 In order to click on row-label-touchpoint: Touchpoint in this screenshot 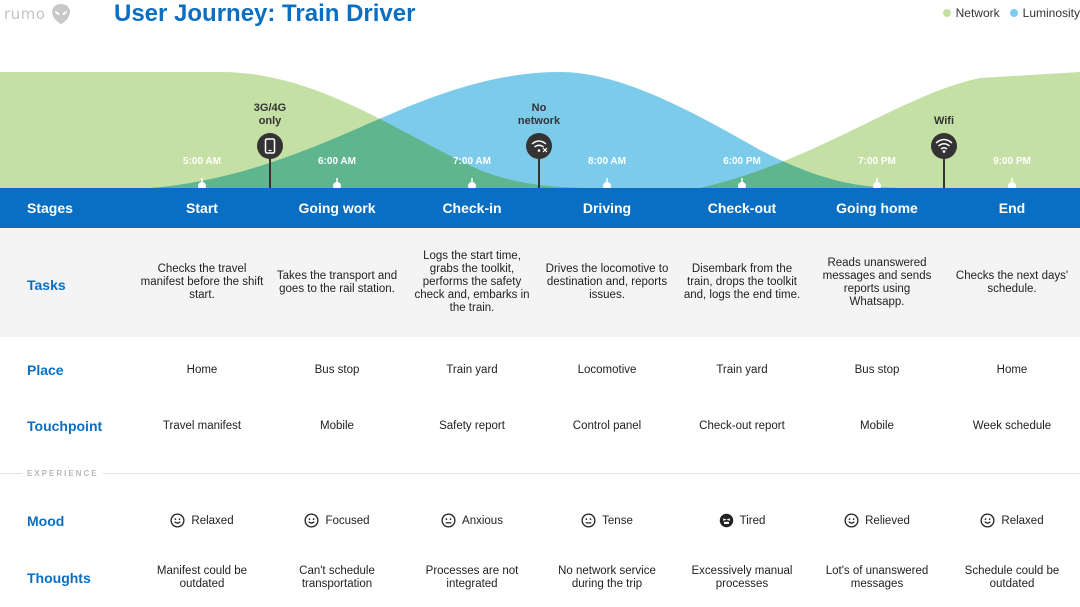, I will do `click(65, 426)`.